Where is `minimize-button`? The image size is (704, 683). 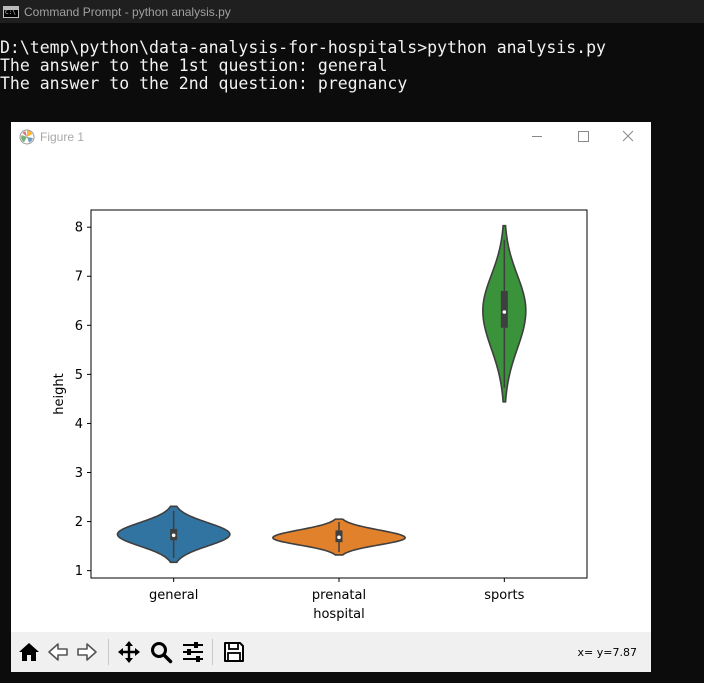 minimize-button is located at coordinates (537, 137).